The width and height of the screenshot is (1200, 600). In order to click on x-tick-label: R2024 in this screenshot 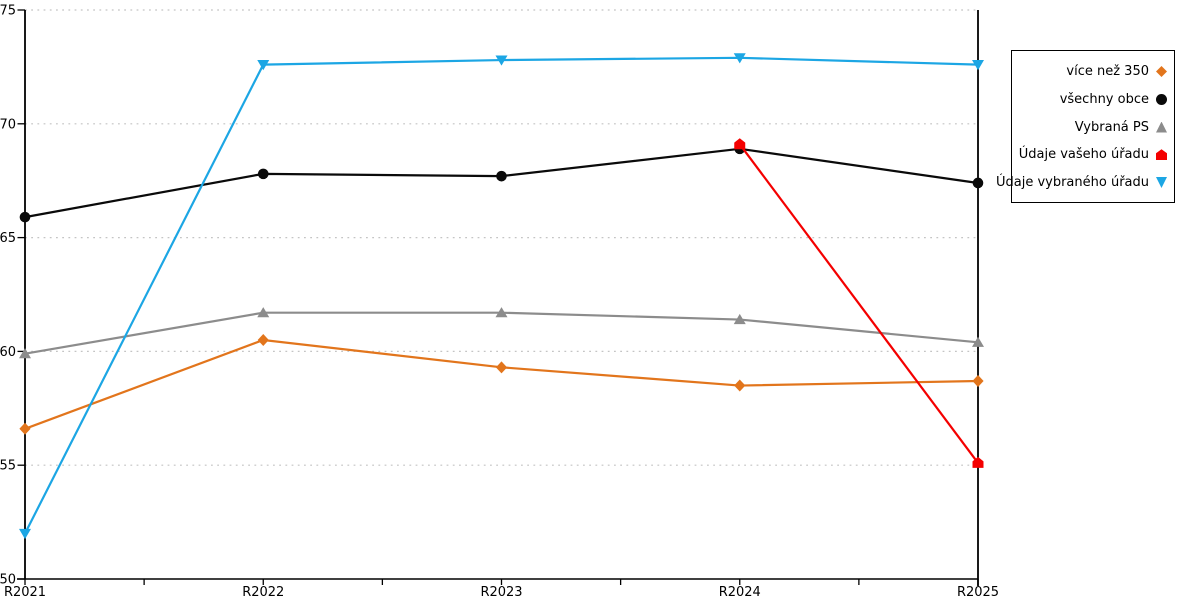, I will do `click(740, 592)`.